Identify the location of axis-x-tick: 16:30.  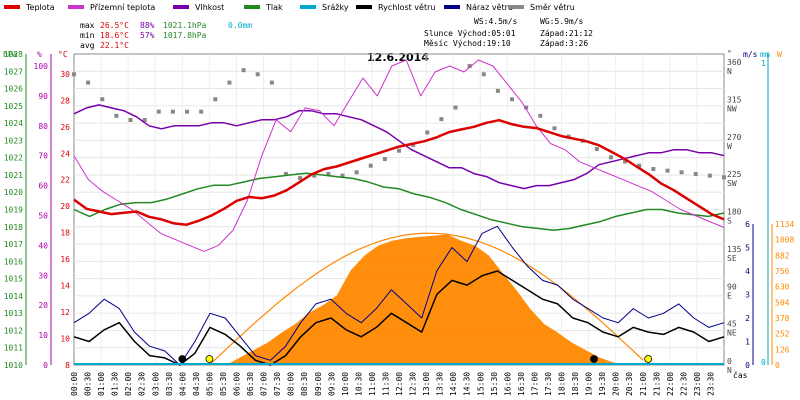
(521, 384).